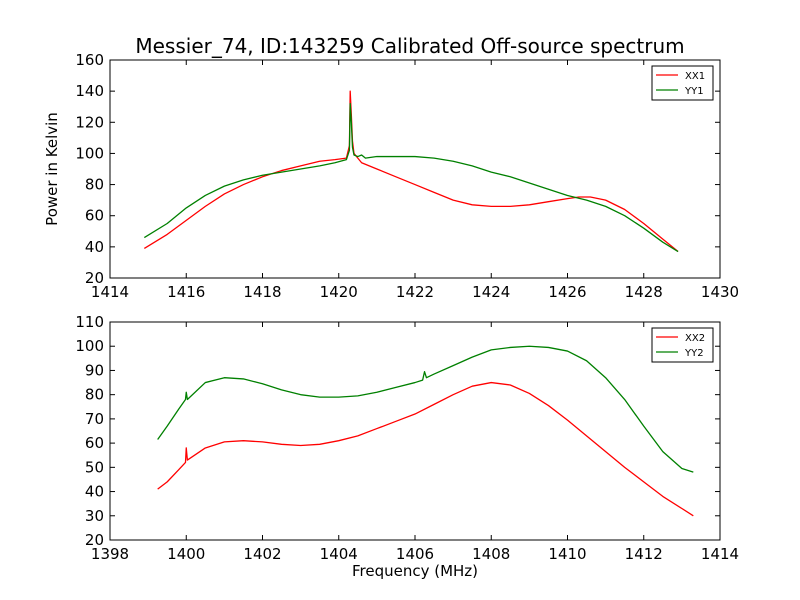 This screenshot has width=800, height=600. Describe the element at coordinates (415, 554) in the screenshot. I see `x-tick-label: 1406` at that location.